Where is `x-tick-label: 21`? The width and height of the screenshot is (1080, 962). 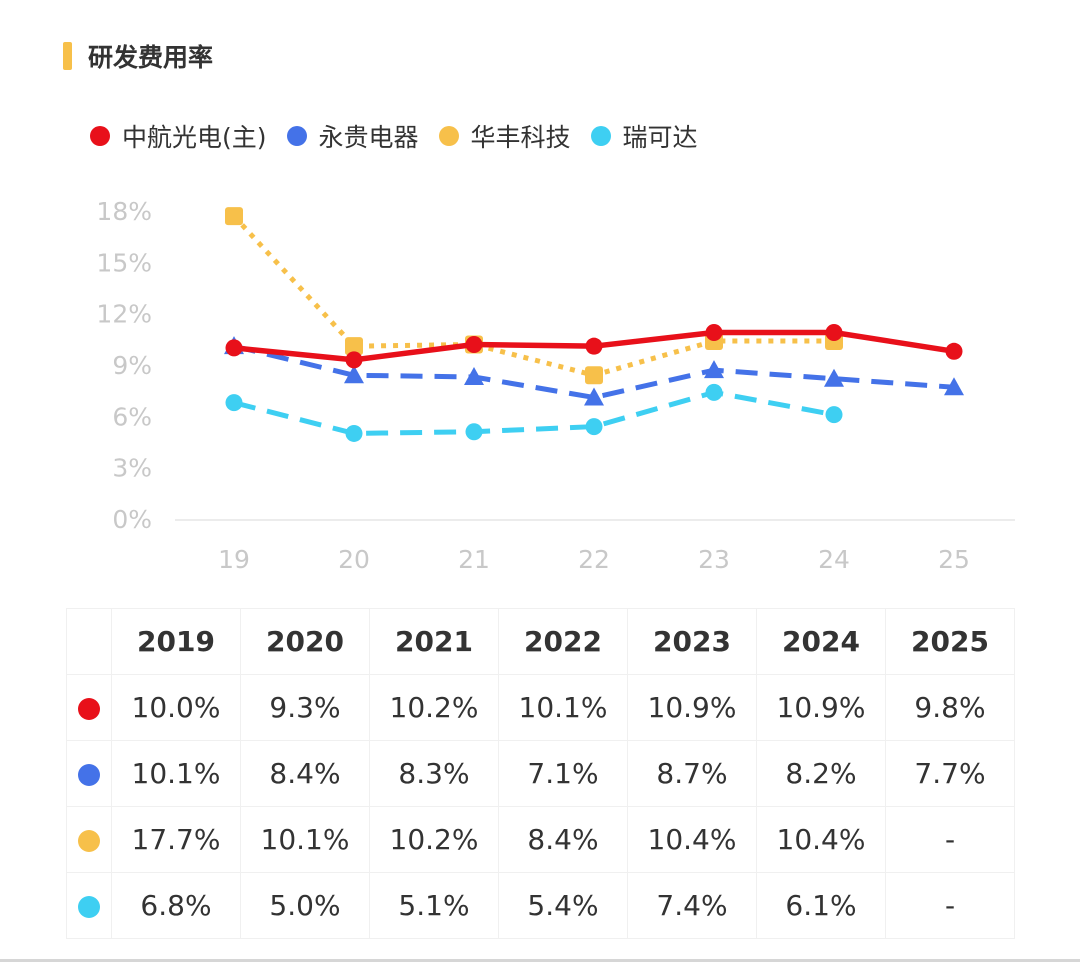
x-tick-label: 21 is located at coordinates (474, 559).